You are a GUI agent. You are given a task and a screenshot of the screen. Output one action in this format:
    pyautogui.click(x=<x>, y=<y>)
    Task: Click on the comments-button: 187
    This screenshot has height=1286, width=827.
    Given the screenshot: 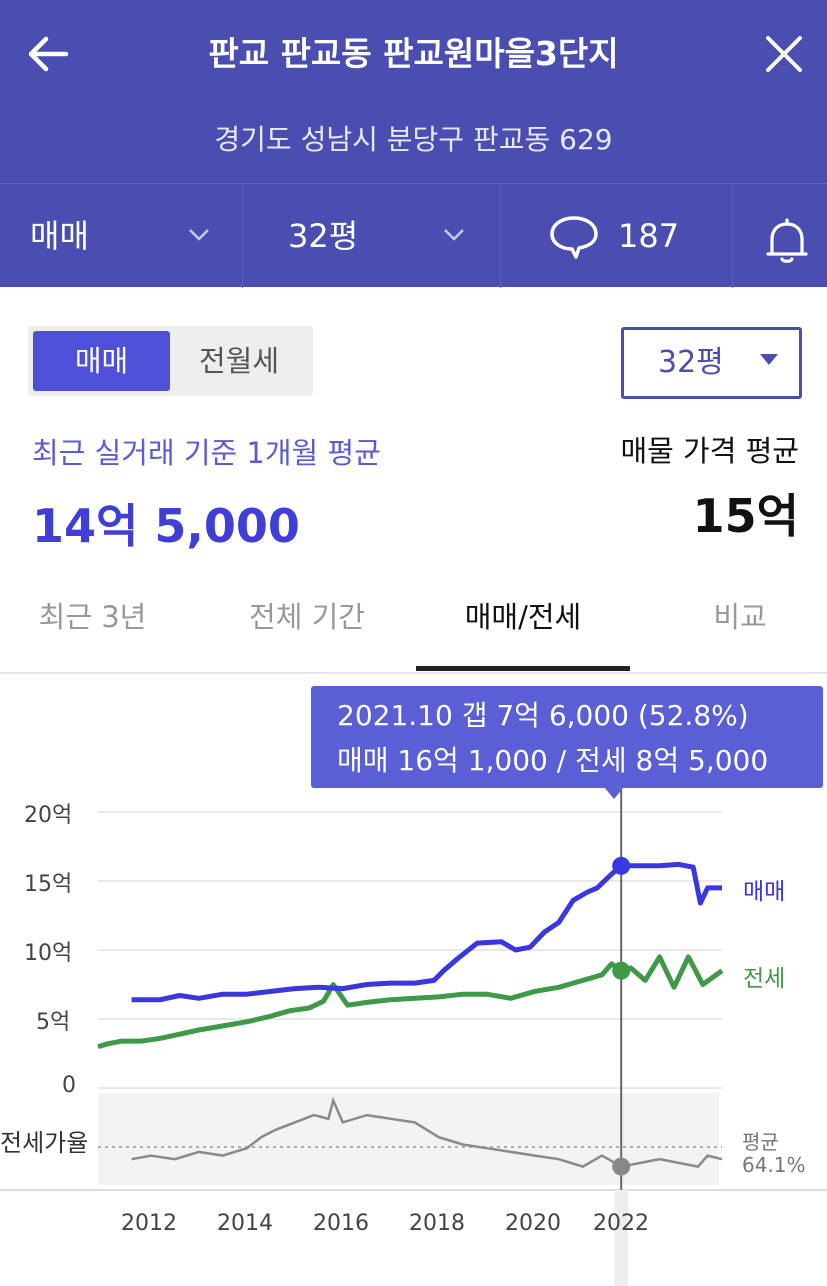 What is the action you would take?
    pyautogui.click(x=638, y=236)
    